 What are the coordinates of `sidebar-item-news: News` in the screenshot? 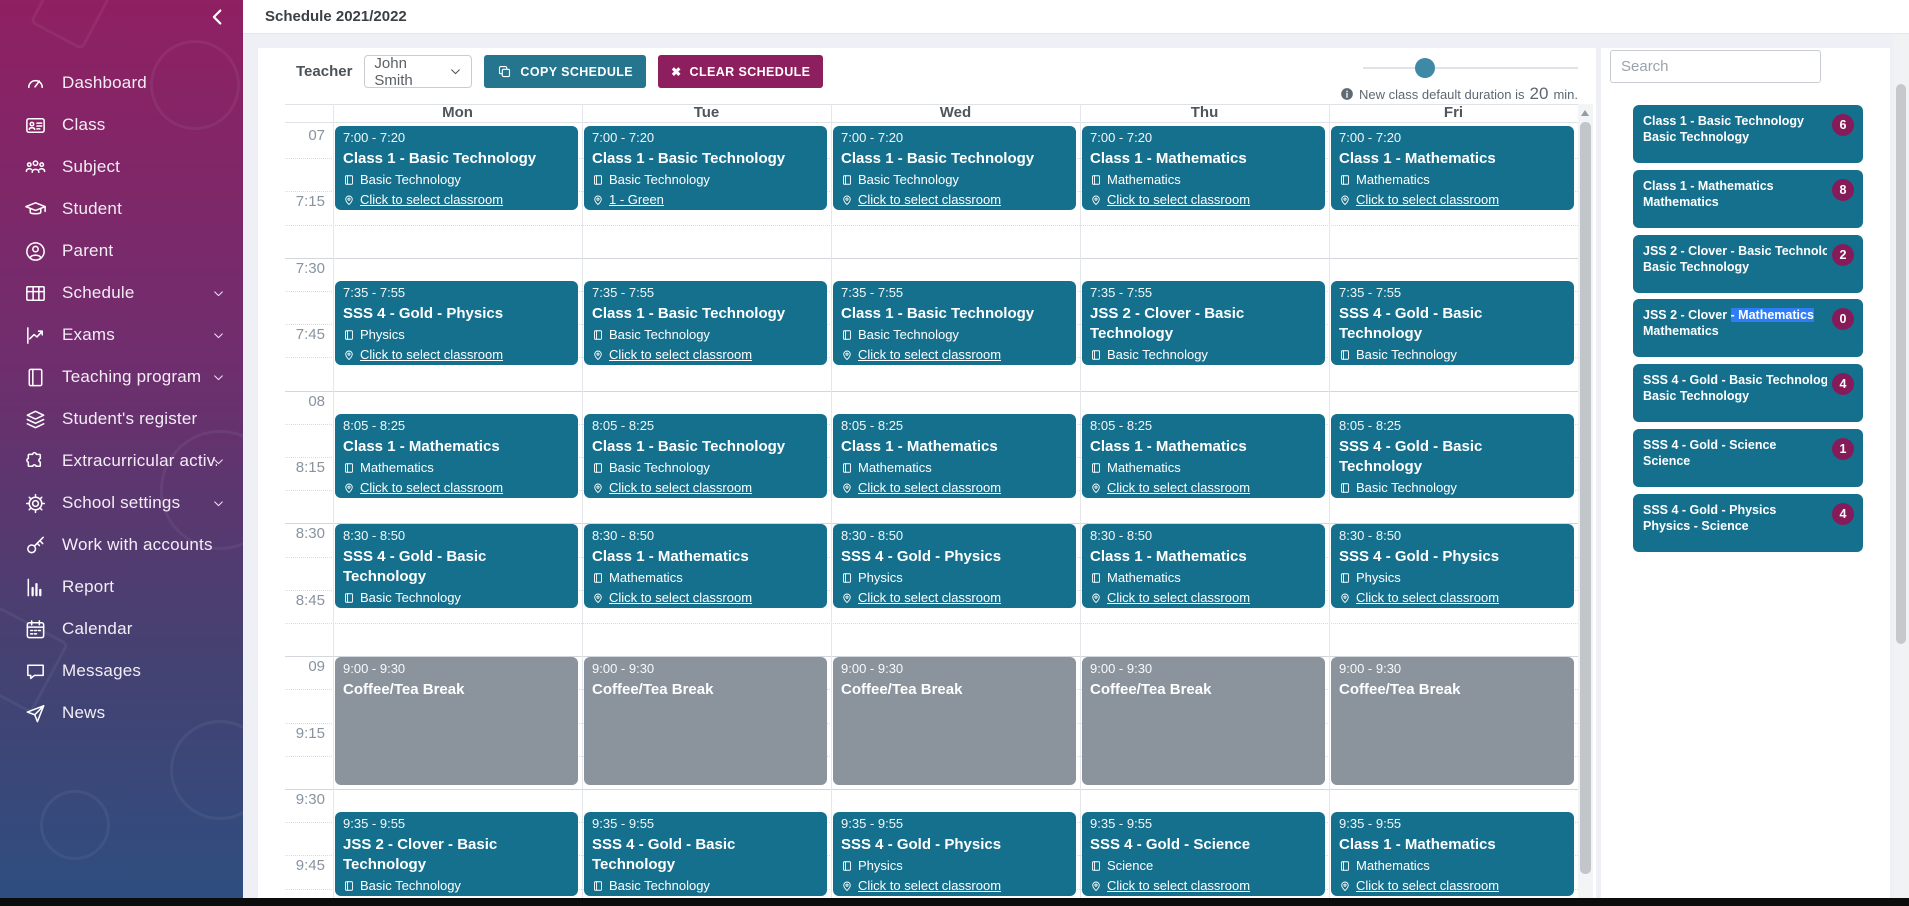 It's located at (121, 713).